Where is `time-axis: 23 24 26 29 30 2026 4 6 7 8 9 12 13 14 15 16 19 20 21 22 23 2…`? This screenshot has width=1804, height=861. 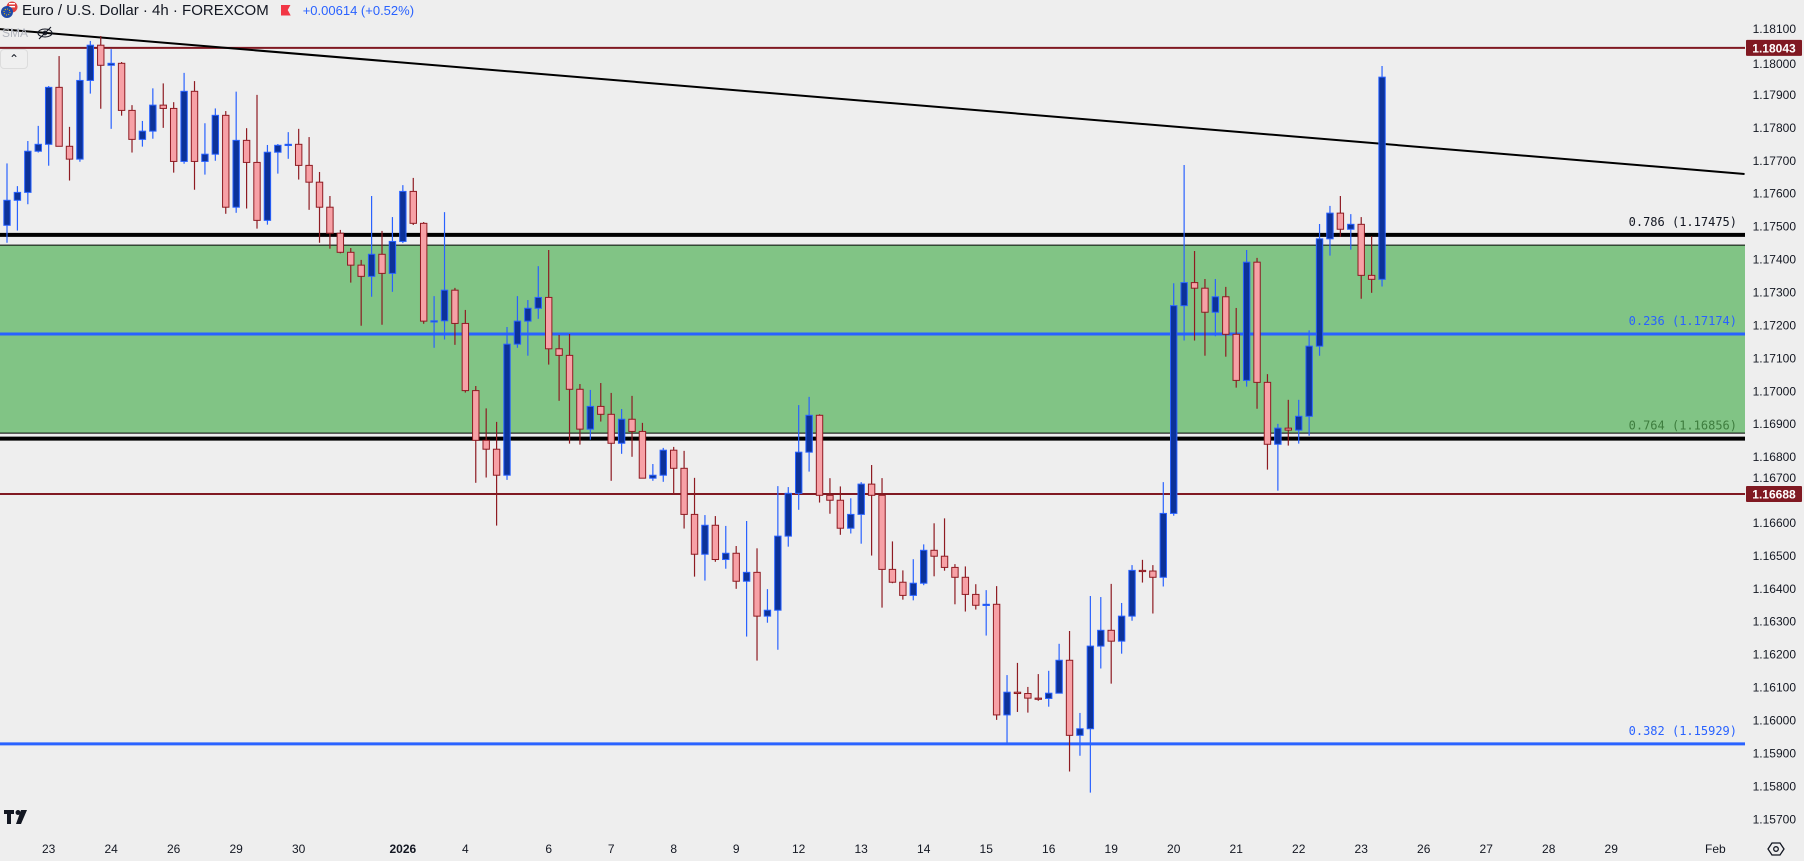 time-axis: 23 24 26 29 30 2026 4 6 7 8 9 12 13 14 15 16 19 20 21 22 23 2… is located at coordinates (884, 849).